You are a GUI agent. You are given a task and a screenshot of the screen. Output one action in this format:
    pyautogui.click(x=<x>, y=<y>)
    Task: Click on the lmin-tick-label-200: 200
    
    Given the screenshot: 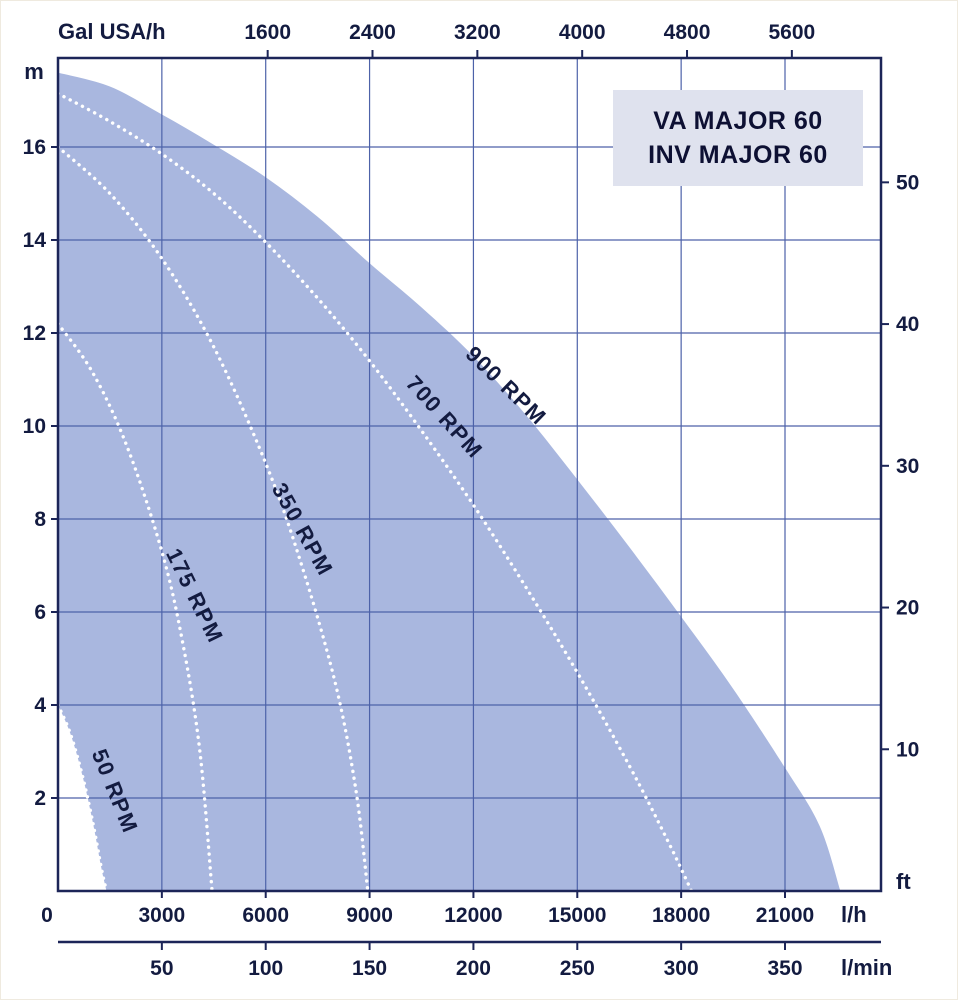 What is the action you would take?
    pyautogui.click(x=473, y=968)
    